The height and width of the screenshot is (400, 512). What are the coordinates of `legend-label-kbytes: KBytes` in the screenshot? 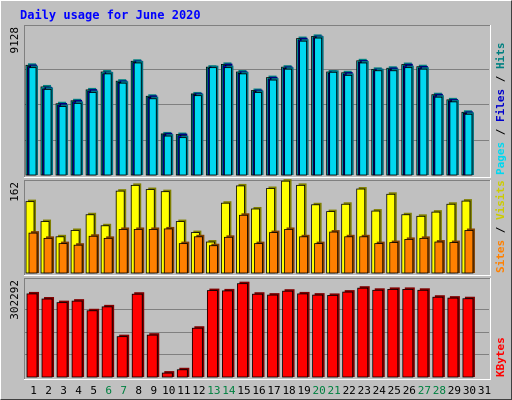 It's located at (500, 357).